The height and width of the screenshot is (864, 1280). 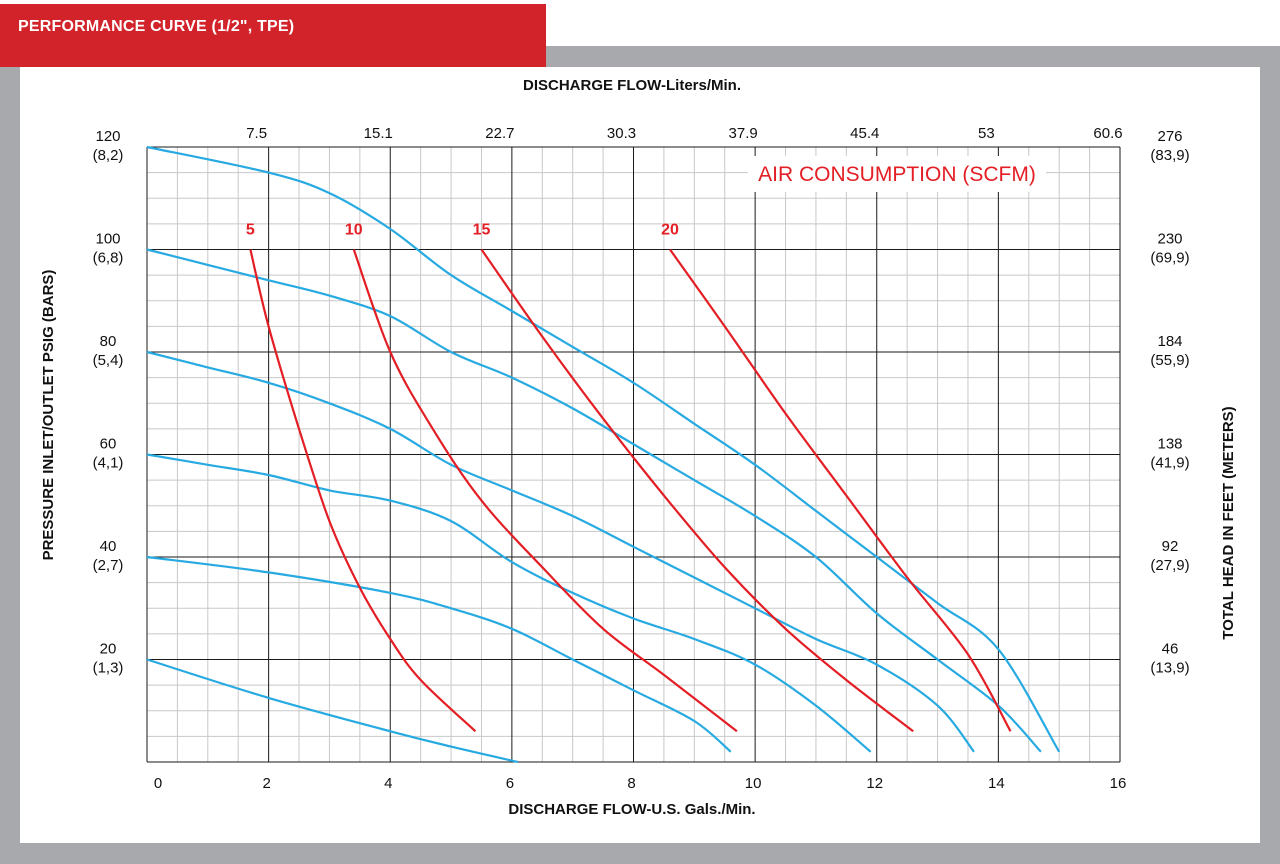 I want to click on x-tick-label: 2, so click(x=266, y=783).